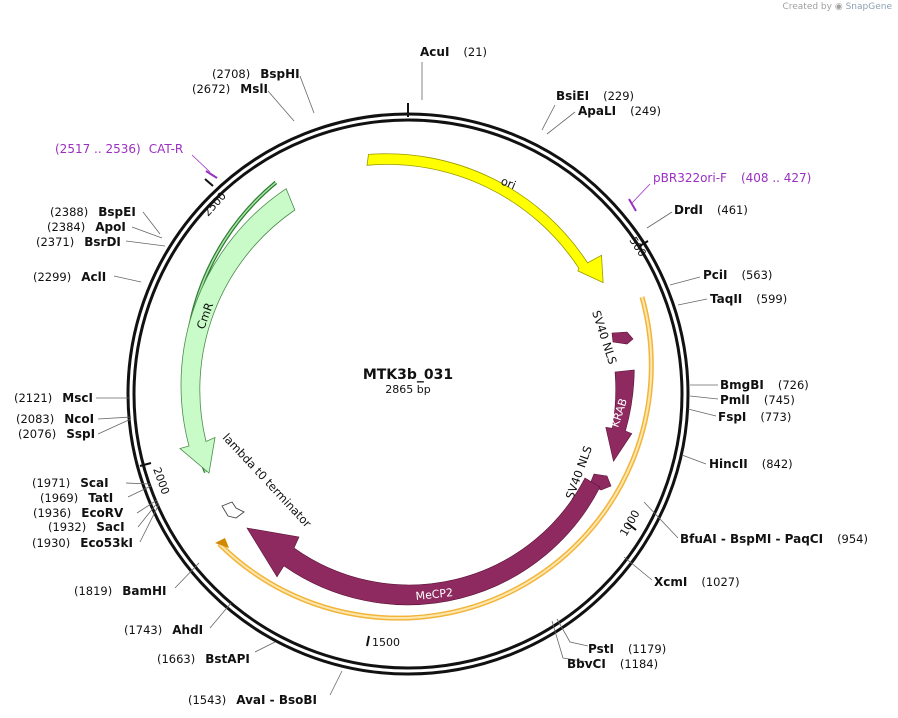  Describe the element at coordinates (70, 483) in the screenshot. I see `site-scai: (1971) ScaI` at that location.